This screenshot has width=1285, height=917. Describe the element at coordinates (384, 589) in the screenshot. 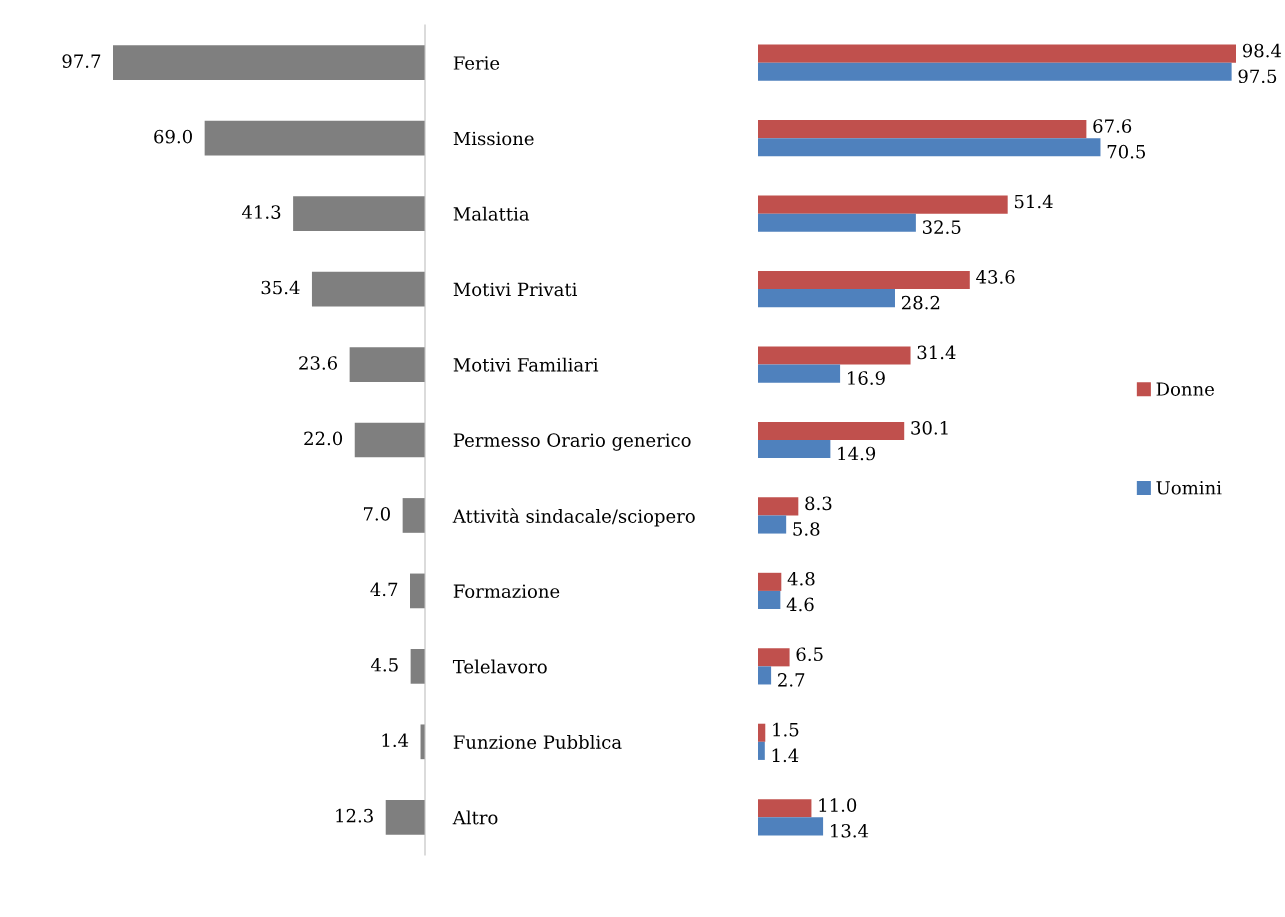

I see `data-label: 4.7` at that location.